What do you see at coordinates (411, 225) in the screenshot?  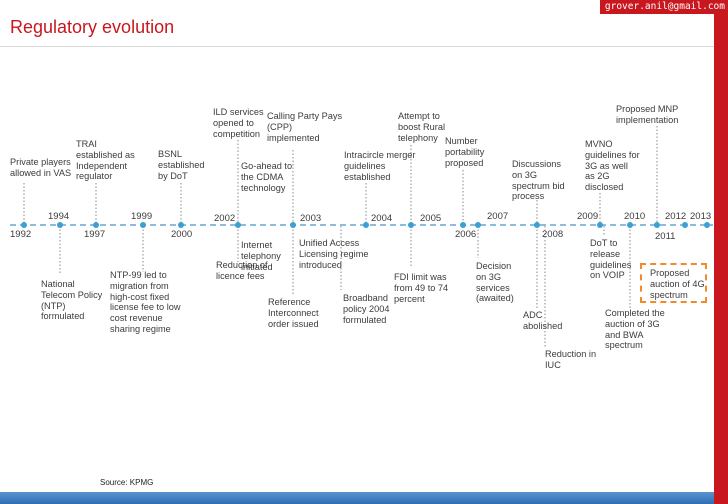 I see `marker-2005` at bounding box center [411, 225].